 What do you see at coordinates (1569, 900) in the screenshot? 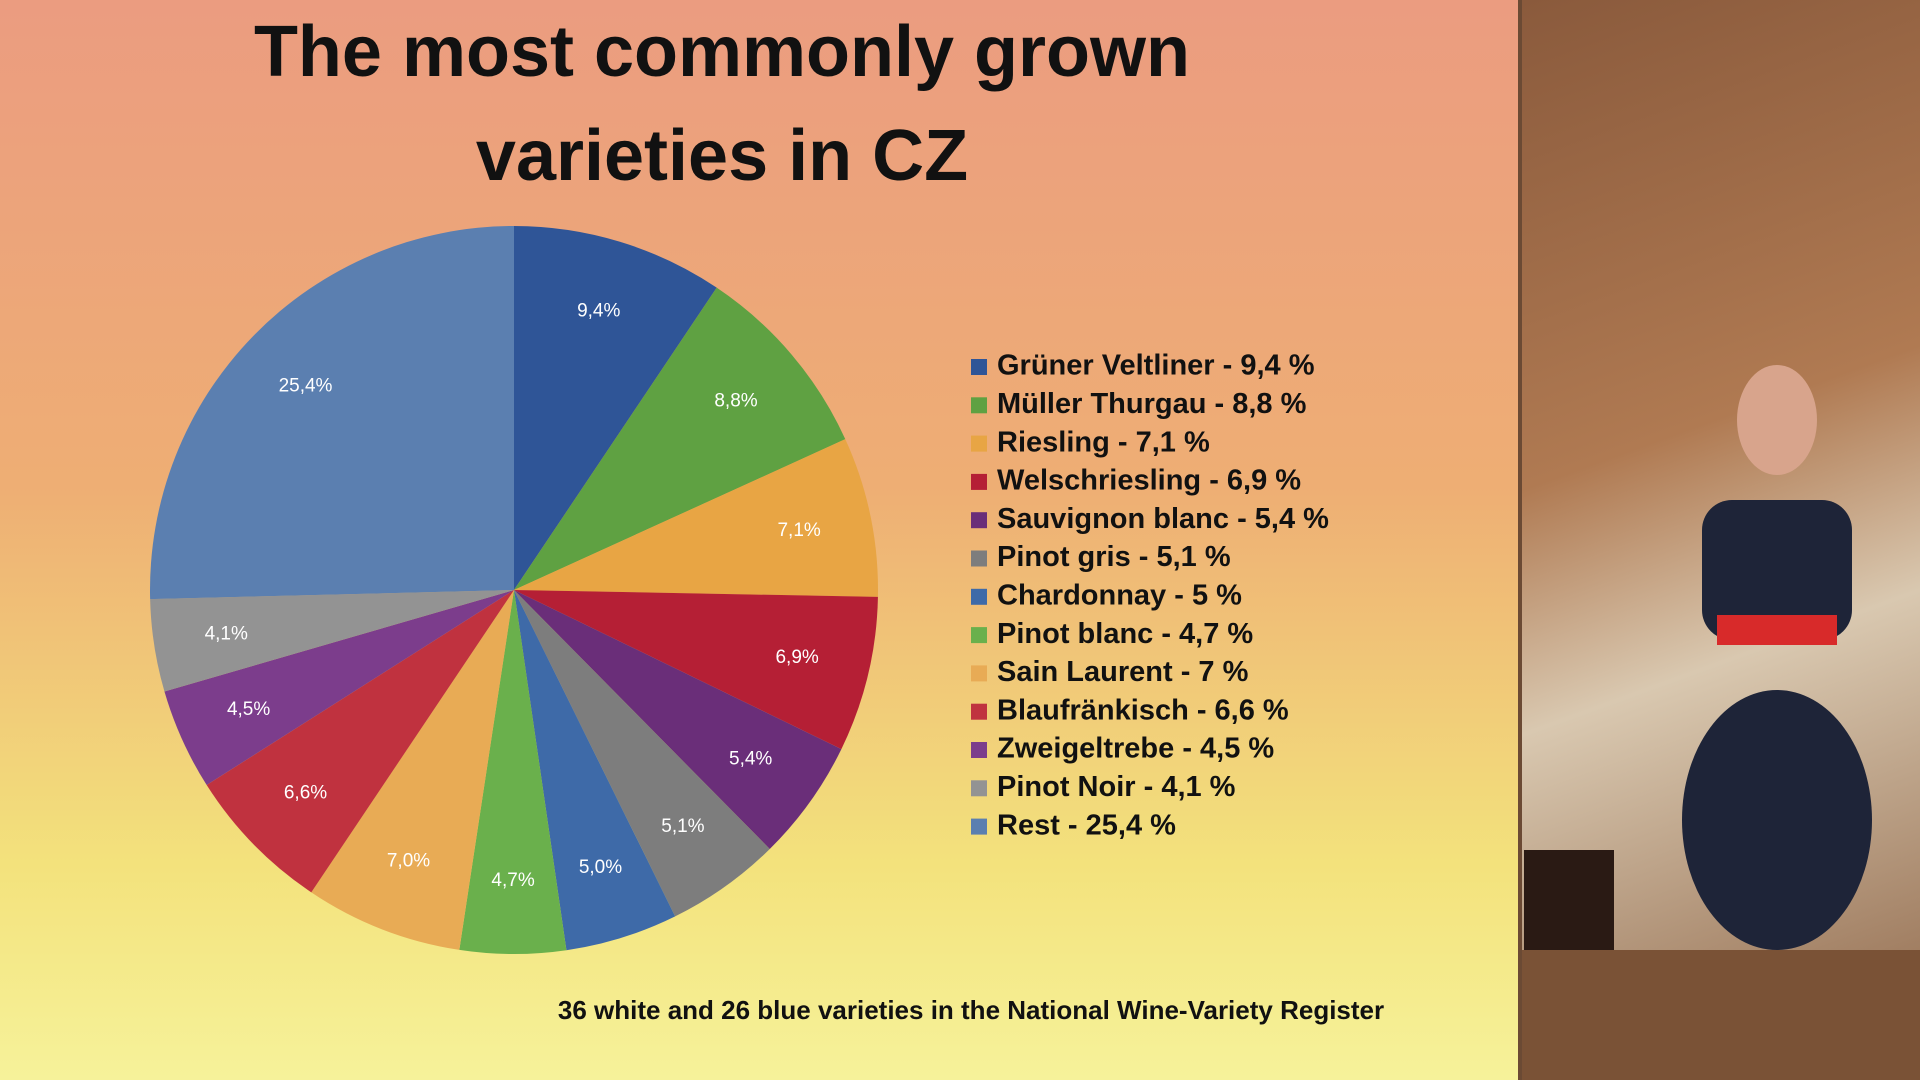
I see `bottles` at bounding box center [1569, 900].